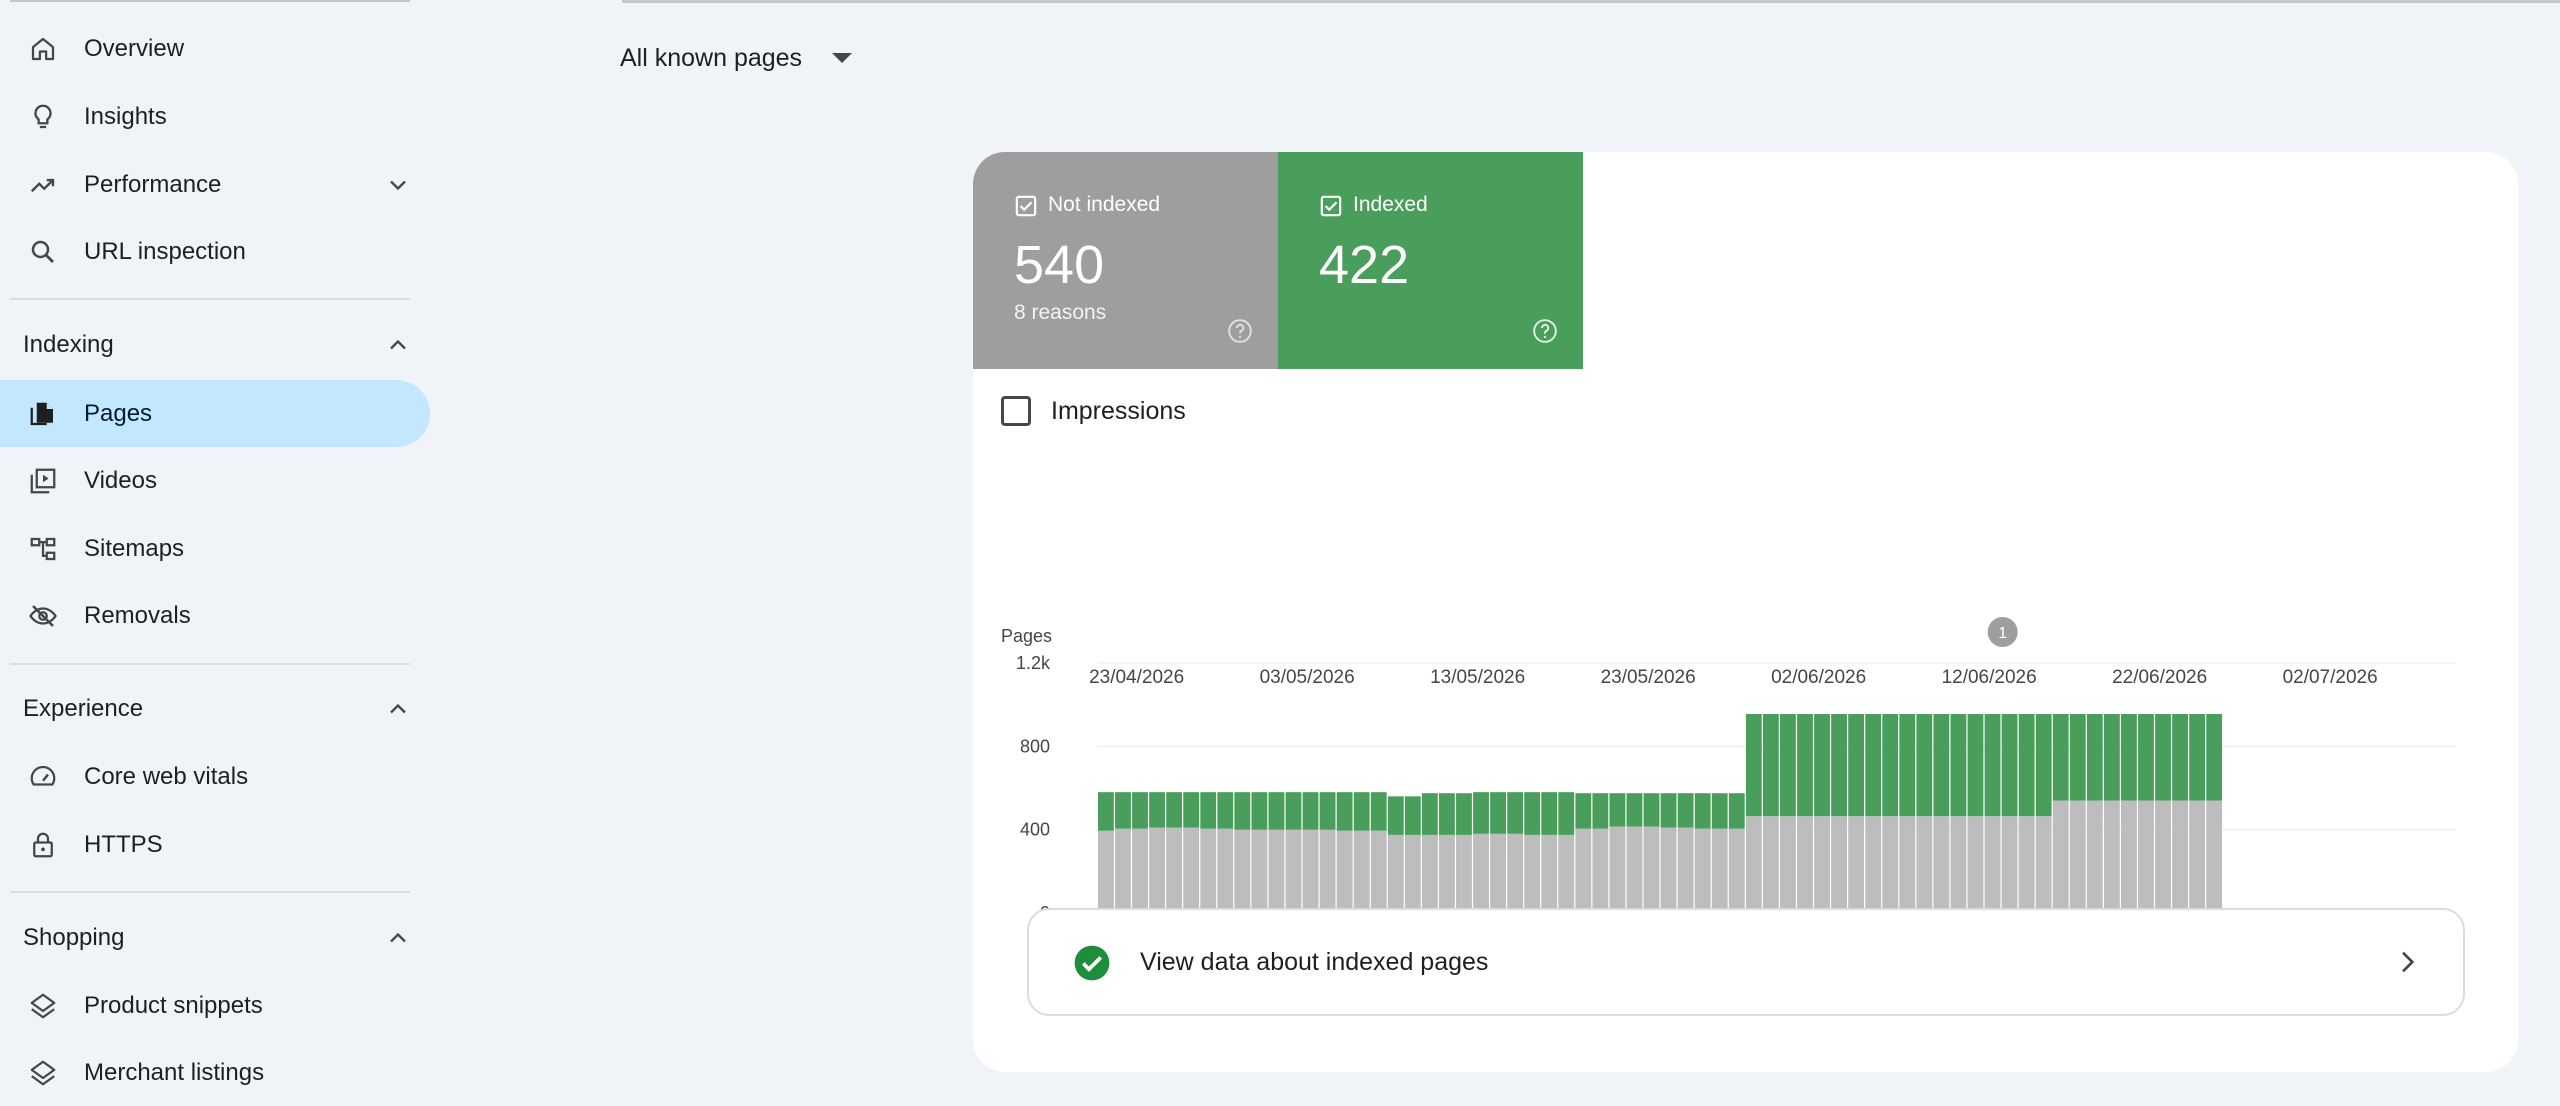 The height and width of the screenshot is (1106, 2560). I want to click on chevron-down-icon, so click(398, 185).